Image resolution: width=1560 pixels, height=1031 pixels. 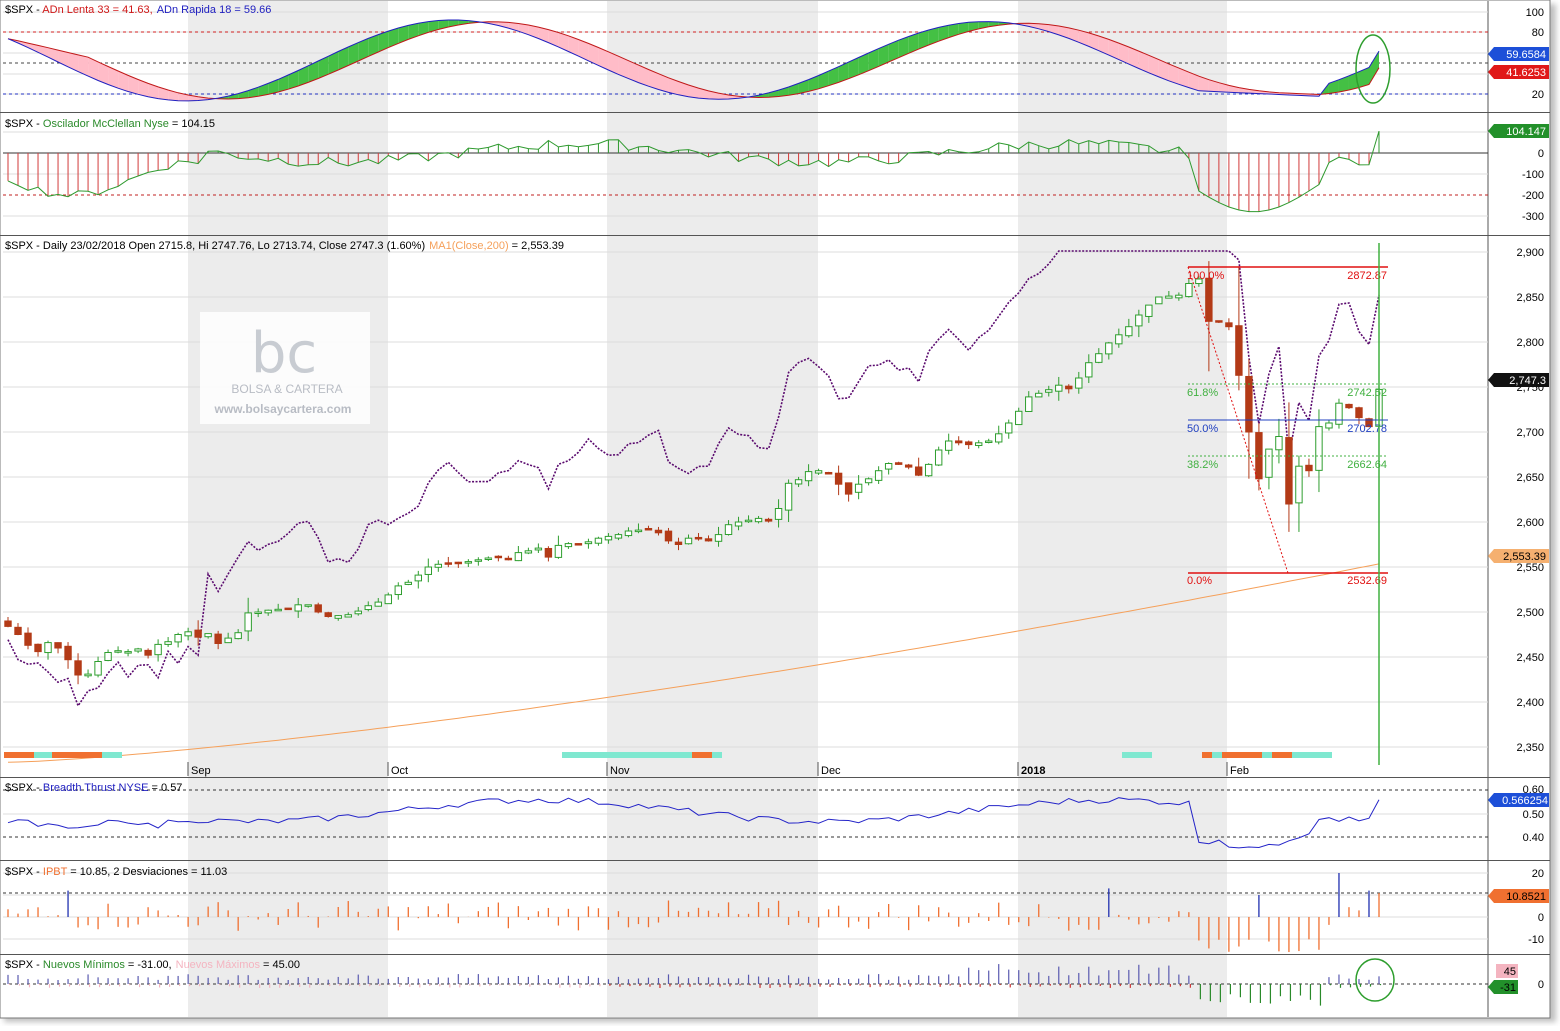 What do you see at coordinates (84, 965) in the screenshot?
I see `nuevos-minimos-label: Nuevos Mínimos` at bounding box center [84, 965].